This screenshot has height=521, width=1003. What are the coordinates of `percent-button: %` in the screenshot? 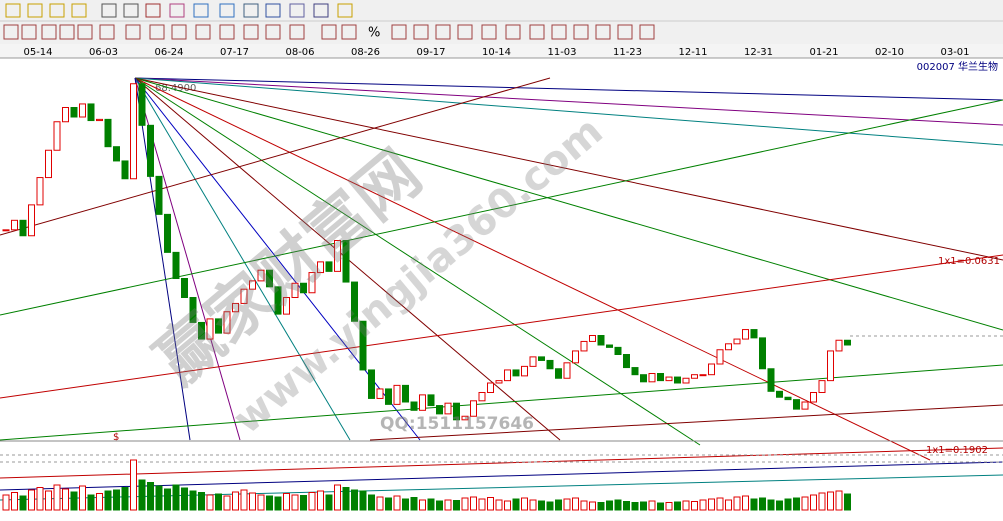 It's located at (374, 33).